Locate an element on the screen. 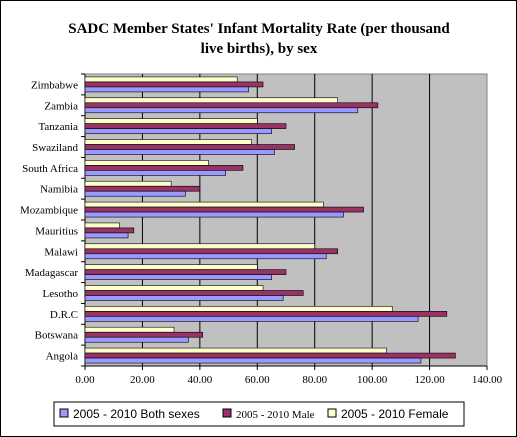 The height and width of the screenshot is (437, 517). legend-label: 2005 - 2010 Both sexes is located at coordinates (136, 414).